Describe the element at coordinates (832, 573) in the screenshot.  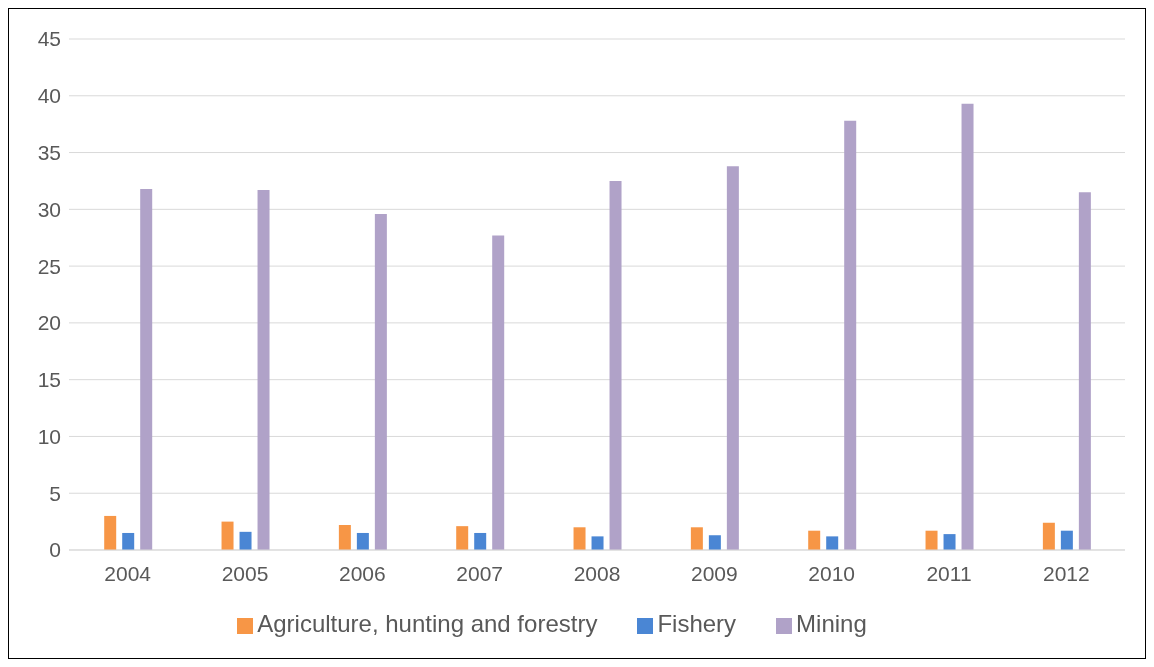
I see `x-tick-label: 2010` at that location.